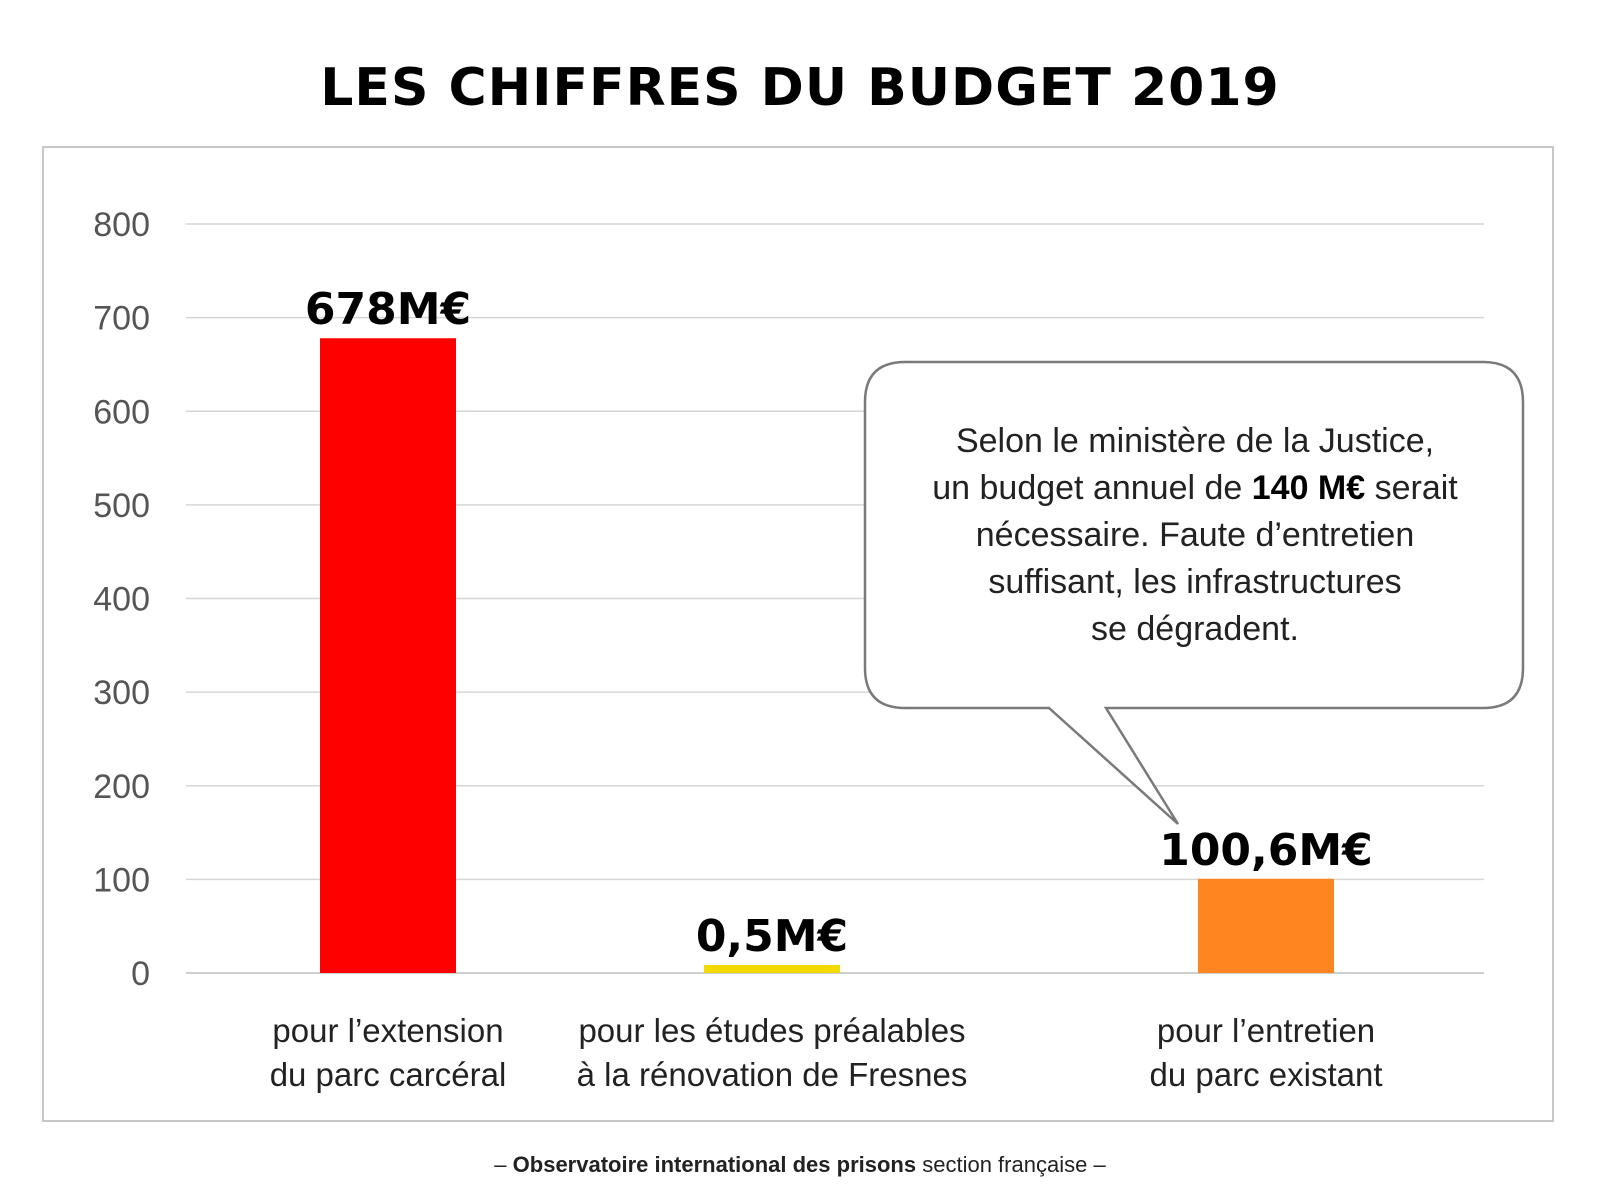  I want to click on category-label: pour l’extension, so click(387, 1030).